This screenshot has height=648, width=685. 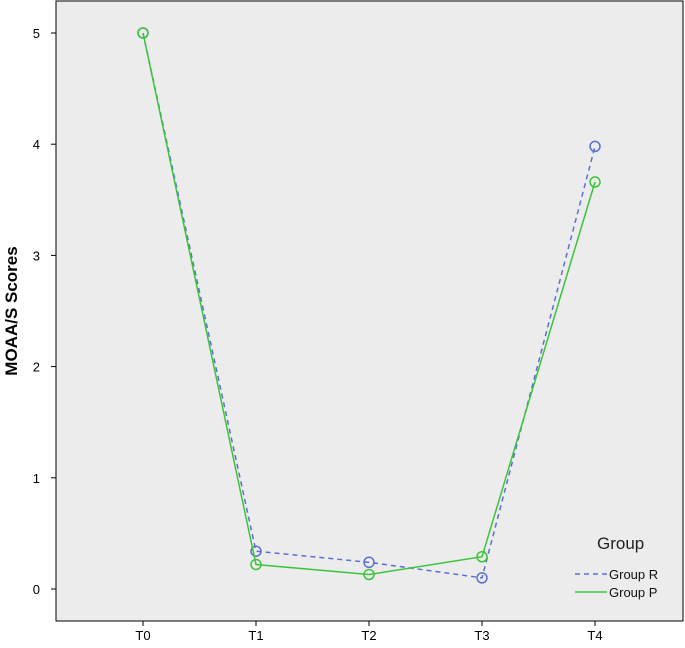 I want to click on y-axis: 0 1 2 3 4 5, so click(x=44, y=311).